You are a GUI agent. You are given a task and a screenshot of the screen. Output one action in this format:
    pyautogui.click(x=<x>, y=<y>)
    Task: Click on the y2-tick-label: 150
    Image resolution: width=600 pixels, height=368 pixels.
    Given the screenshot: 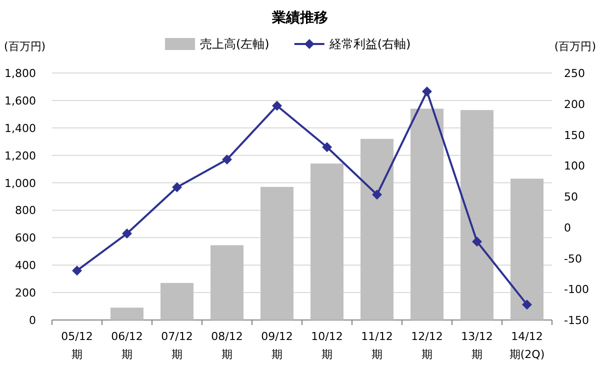 What is the action you would take?
    pyautogui.click(x=574, y=135)
    